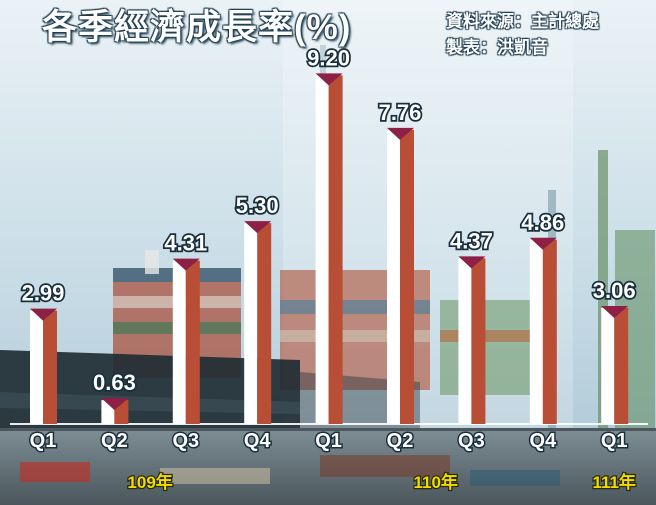 The height and width of the screenshot is (505, 656). I want to click on bar-value-label: 5.30, so click(257, 205).